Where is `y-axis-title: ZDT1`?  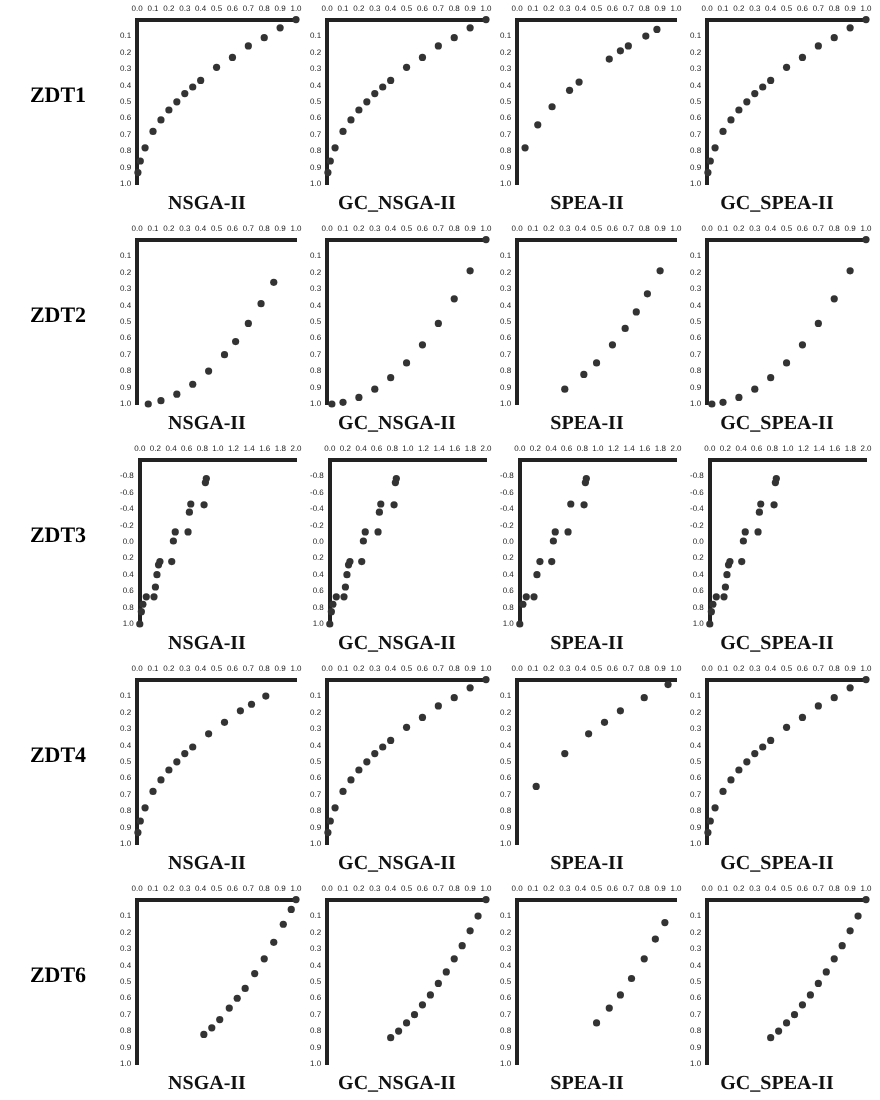 y-axis-title: ZDT1 is located at coordinates (58, 98).